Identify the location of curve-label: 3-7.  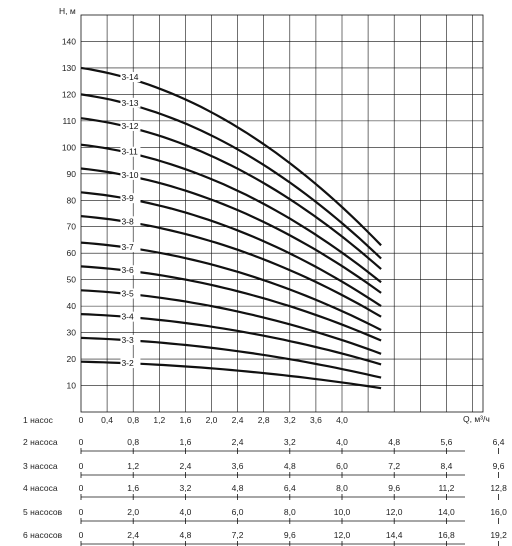
(127, 247).